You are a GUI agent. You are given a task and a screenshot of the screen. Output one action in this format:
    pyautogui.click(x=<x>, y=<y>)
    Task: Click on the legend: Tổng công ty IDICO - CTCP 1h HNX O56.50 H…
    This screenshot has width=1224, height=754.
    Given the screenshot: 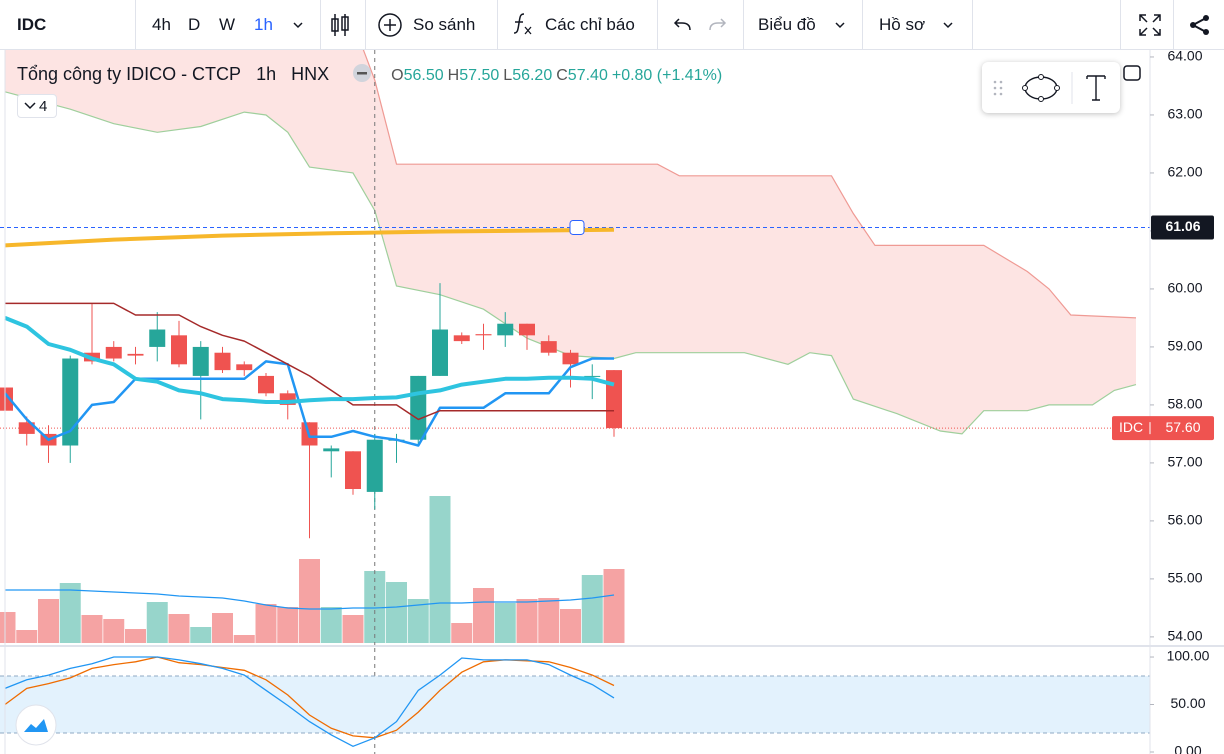 What is the action you would take?
    pyautogui.click(x=373, y=74)
    